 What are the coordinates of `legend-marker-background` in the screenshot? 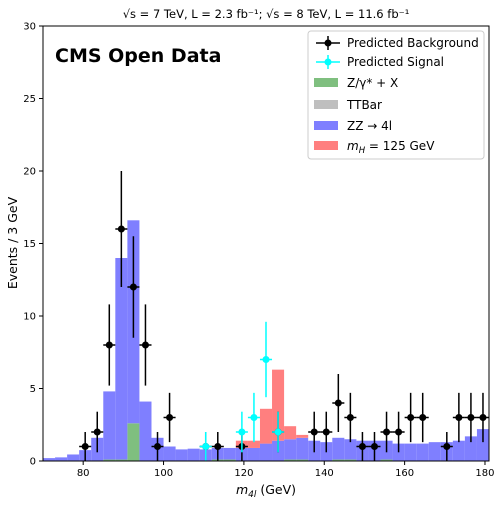 It's located at (328, 43).